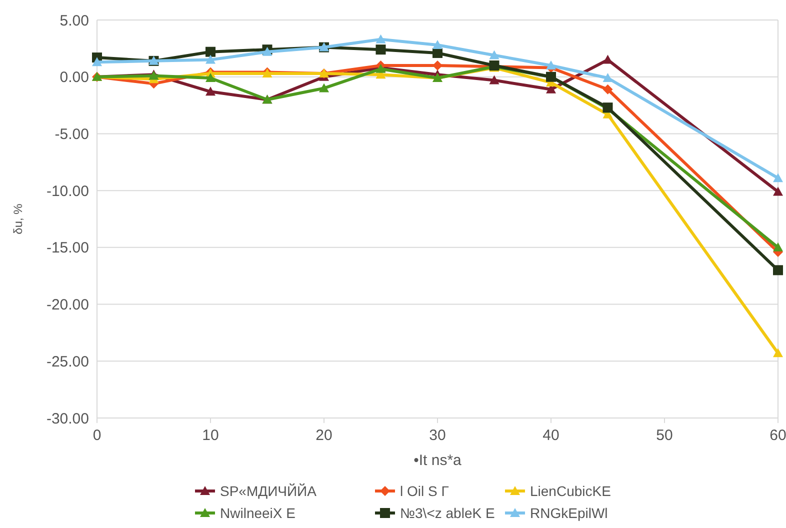 The image size is (786, 528). What do you see at coordinates (551, 435) in the screenshot?
I see `x-tick-label: 40` at bounding box center [551, 435].